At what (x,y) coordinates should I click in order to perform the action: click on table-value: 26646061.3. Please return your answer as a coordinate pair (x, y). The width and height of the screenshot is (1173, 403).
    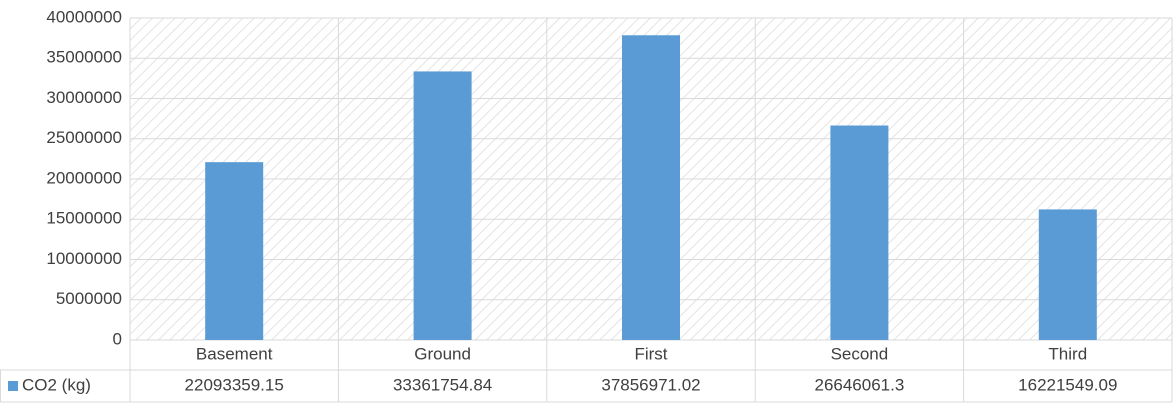
    Looking at the image, I should click on (859, 384).